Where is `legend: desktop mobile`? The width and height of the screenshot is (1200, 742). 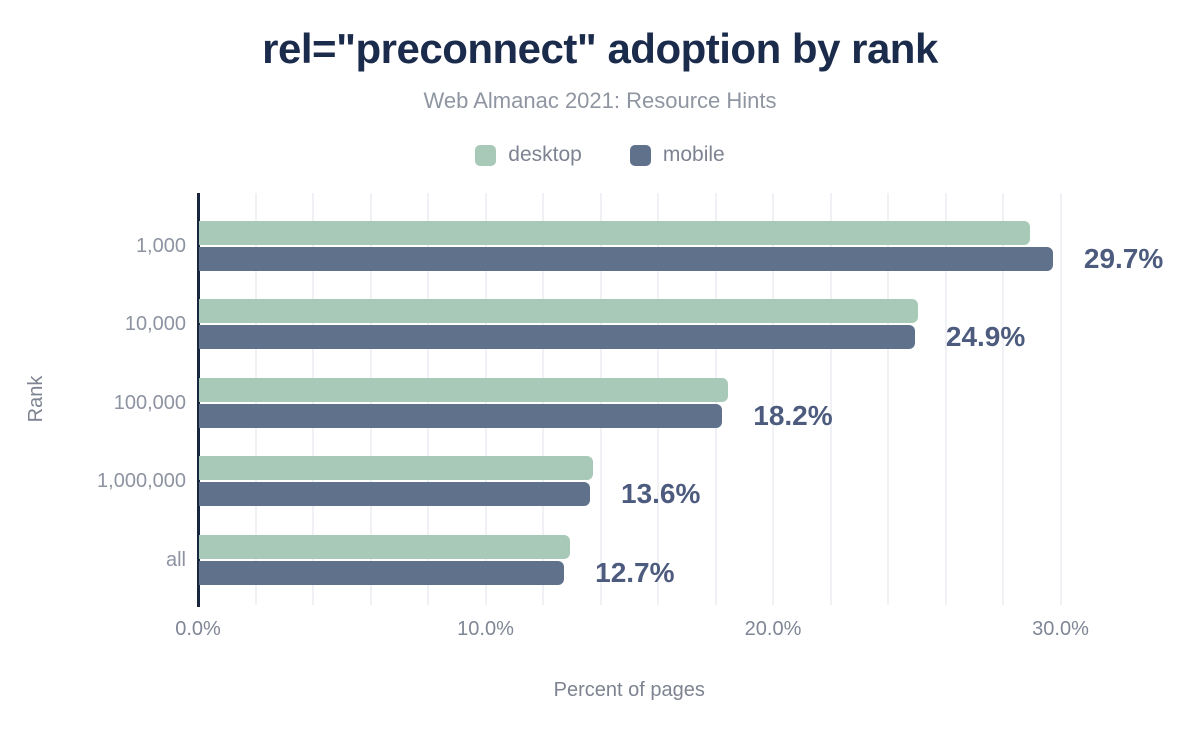 legend: desktop mobile is located at coordinates (600, 155).